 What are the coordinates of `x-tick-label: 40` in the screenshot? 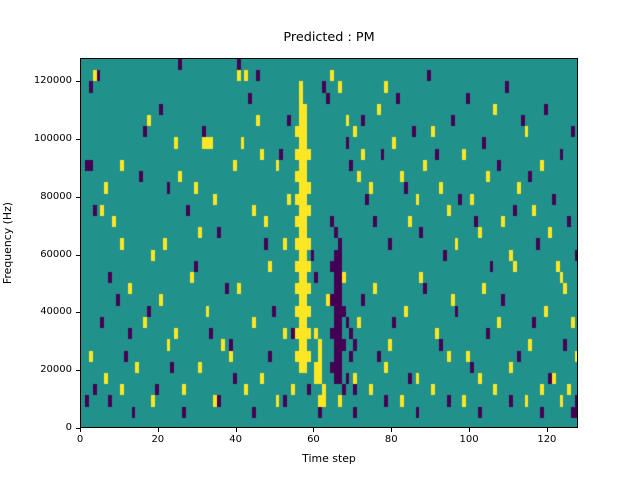 It's located at (235, 439).